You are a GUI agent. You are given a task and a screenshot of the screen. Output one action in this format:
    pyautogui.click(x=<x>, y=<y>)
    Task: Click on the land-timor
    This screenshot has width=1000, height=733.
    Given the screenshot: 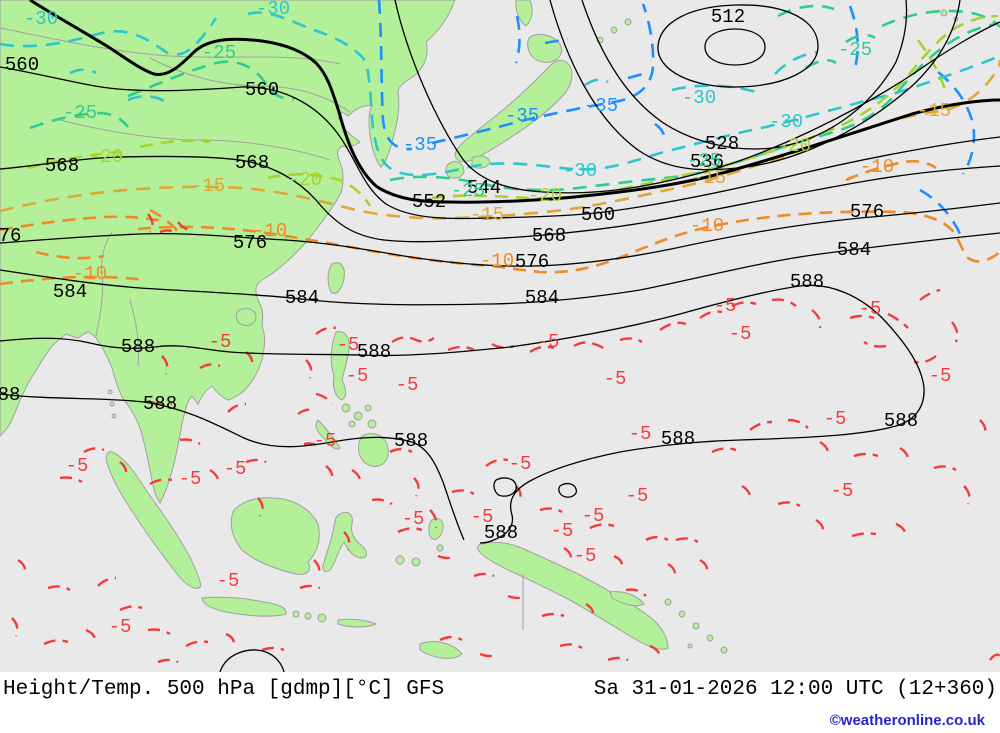 What is the action you would take?
    pyautogui.click(x=441, y=650)
    